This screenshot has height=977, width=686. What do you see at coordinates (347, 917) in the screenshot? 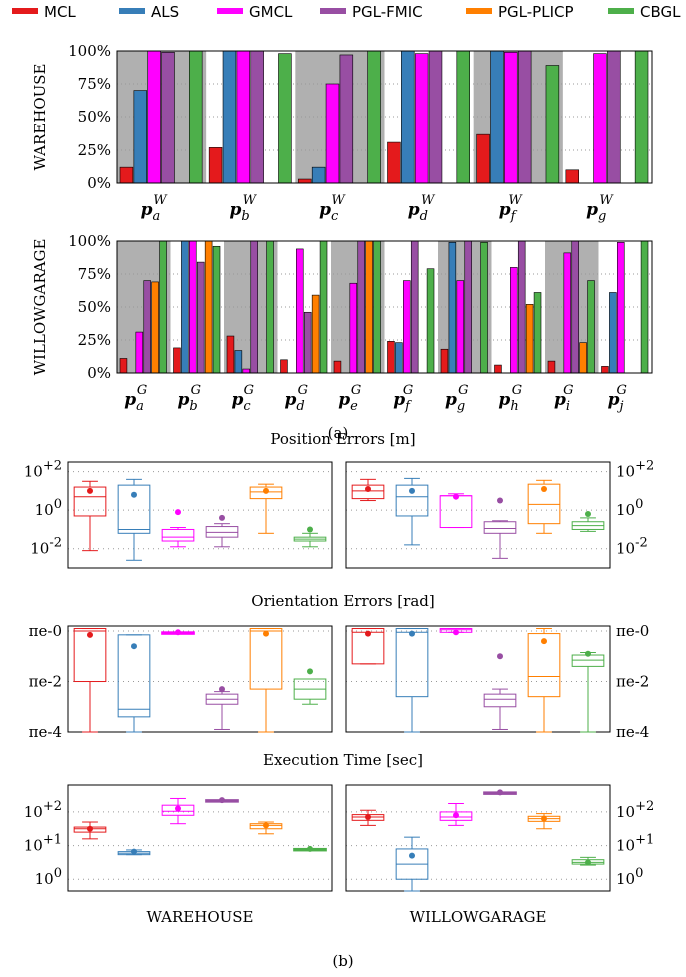
I see `group-labels: WAREHOUSE WILLOWGARAGE` at bounding box center [347, 917].